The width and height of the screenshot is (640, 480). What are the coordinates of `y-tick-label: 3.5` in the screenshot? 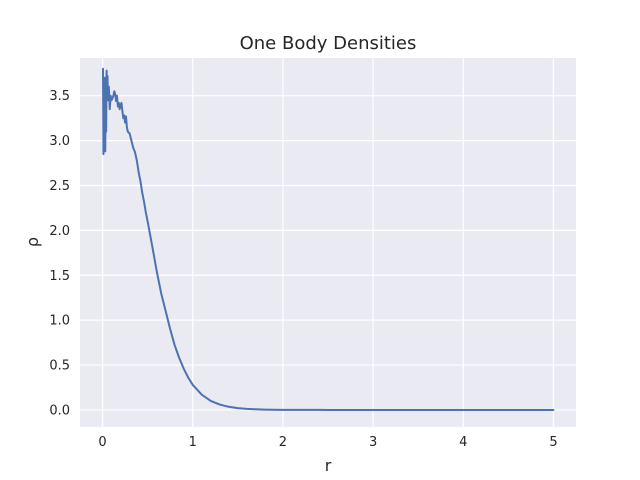 It's located at (59, 96).